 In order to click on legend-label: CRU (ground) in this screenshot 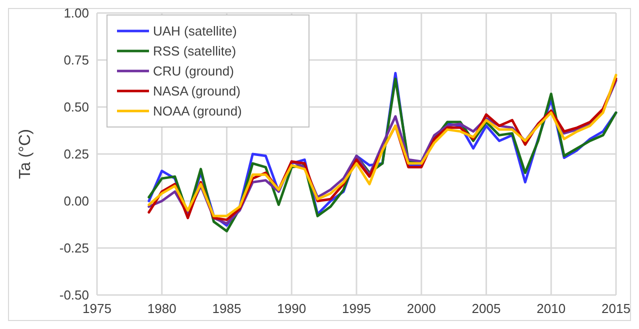, I will do `click(193, 71)`.